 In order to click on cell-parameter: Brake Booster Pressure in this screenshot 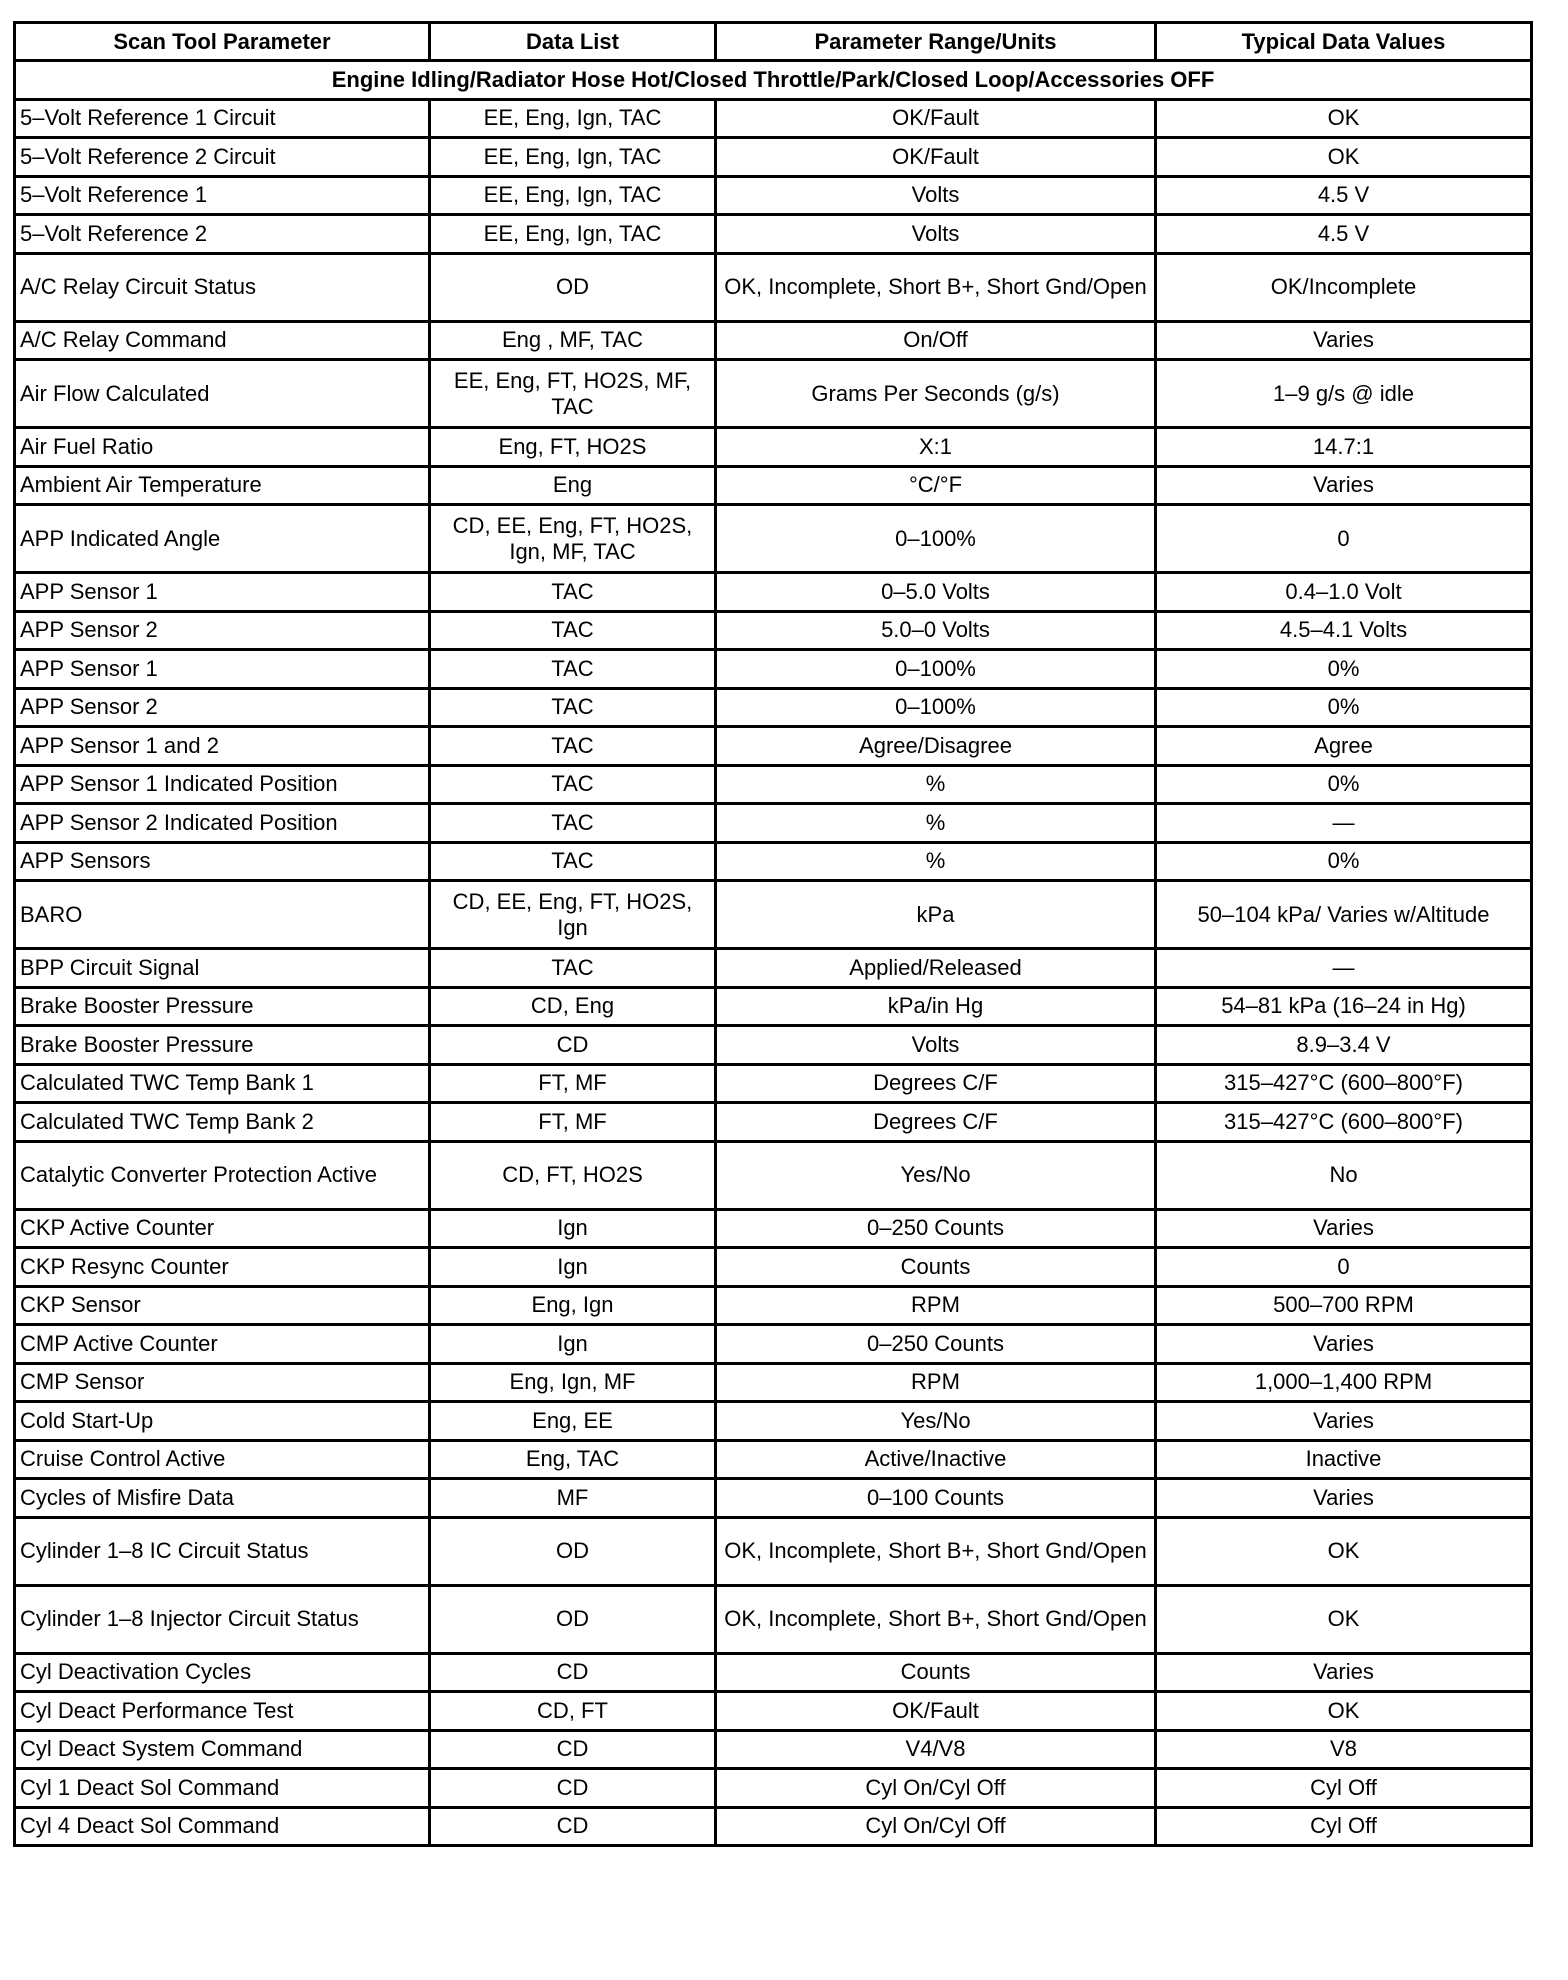, I will do `click(222, 1045)`.